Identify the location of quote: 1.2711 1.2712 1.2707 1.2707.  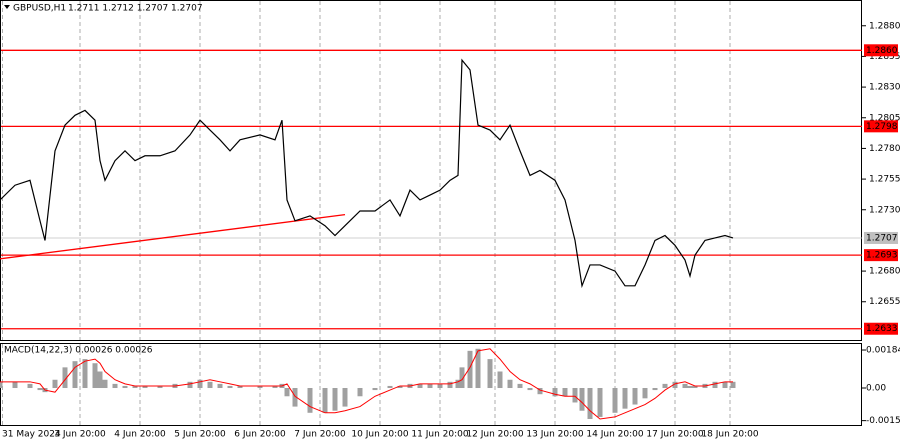
(135, 9).